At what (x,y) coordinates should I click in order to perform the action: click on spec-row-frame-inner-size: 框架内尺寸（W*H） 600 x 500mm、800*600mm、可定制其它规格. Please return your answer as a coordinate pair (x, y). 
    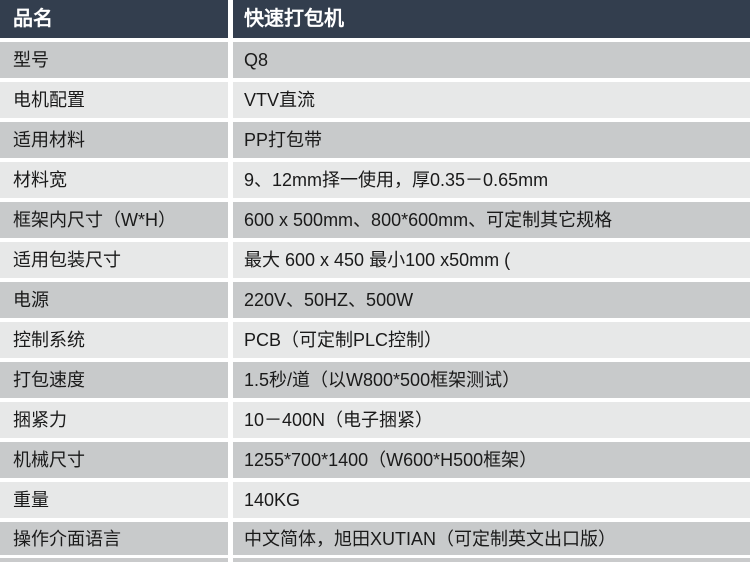
    Looking at the image, I should click on (375, 220).